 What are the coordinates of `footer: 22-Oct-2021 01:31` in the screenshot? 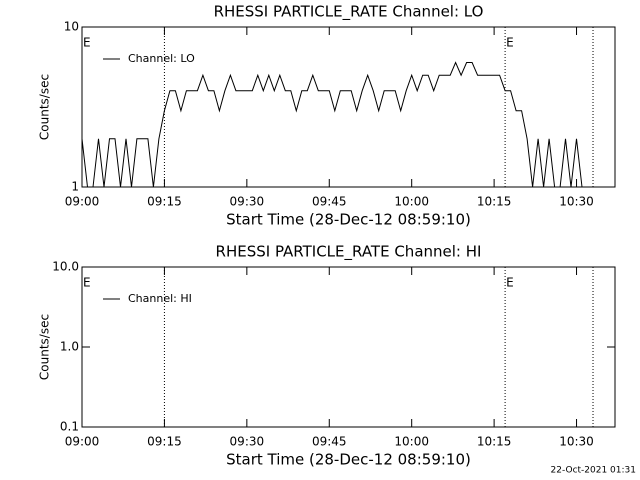 It's located at (593, 471).